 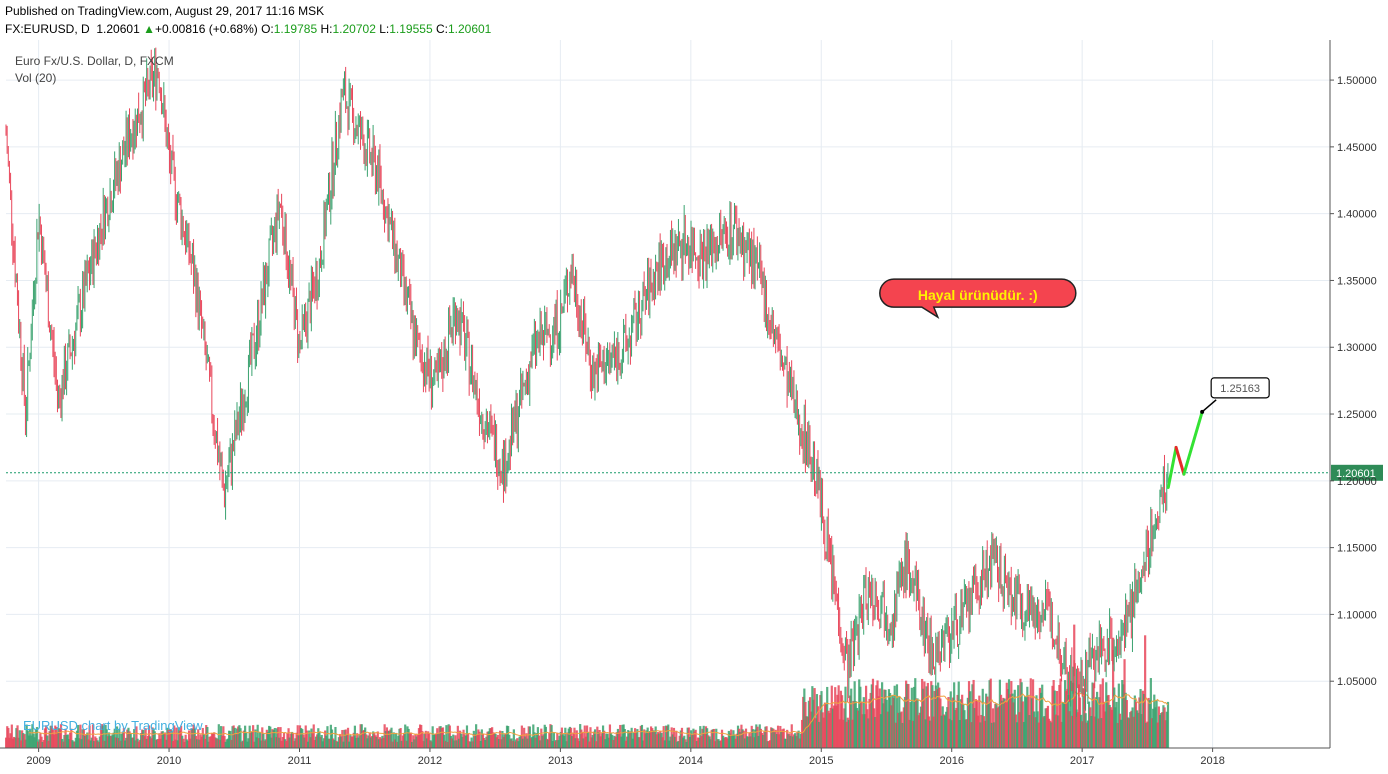 What do you see at coordinates (36, 78) in the screenshot?
I see `volume-indicator-label: Vol (20)` at bounding box center [36, 78].